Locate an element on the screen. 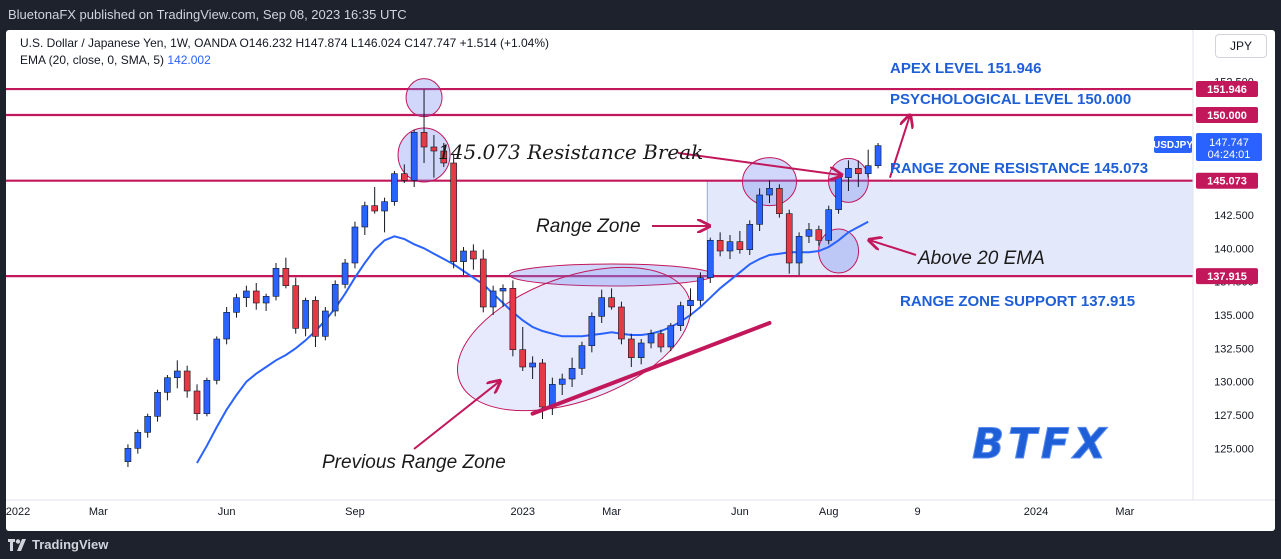  ema-legend-label: EMA (20, close, 0, SMA, 5) is located at coordinates (92, 60).